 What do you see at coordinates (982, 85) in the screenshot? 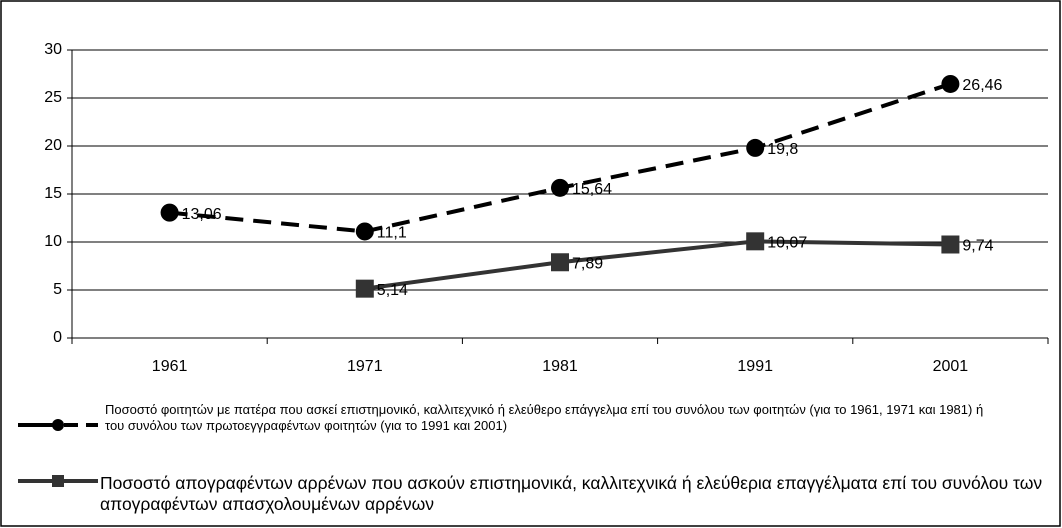
I see `data-label: 26,46` at bounding box center [982, 85].